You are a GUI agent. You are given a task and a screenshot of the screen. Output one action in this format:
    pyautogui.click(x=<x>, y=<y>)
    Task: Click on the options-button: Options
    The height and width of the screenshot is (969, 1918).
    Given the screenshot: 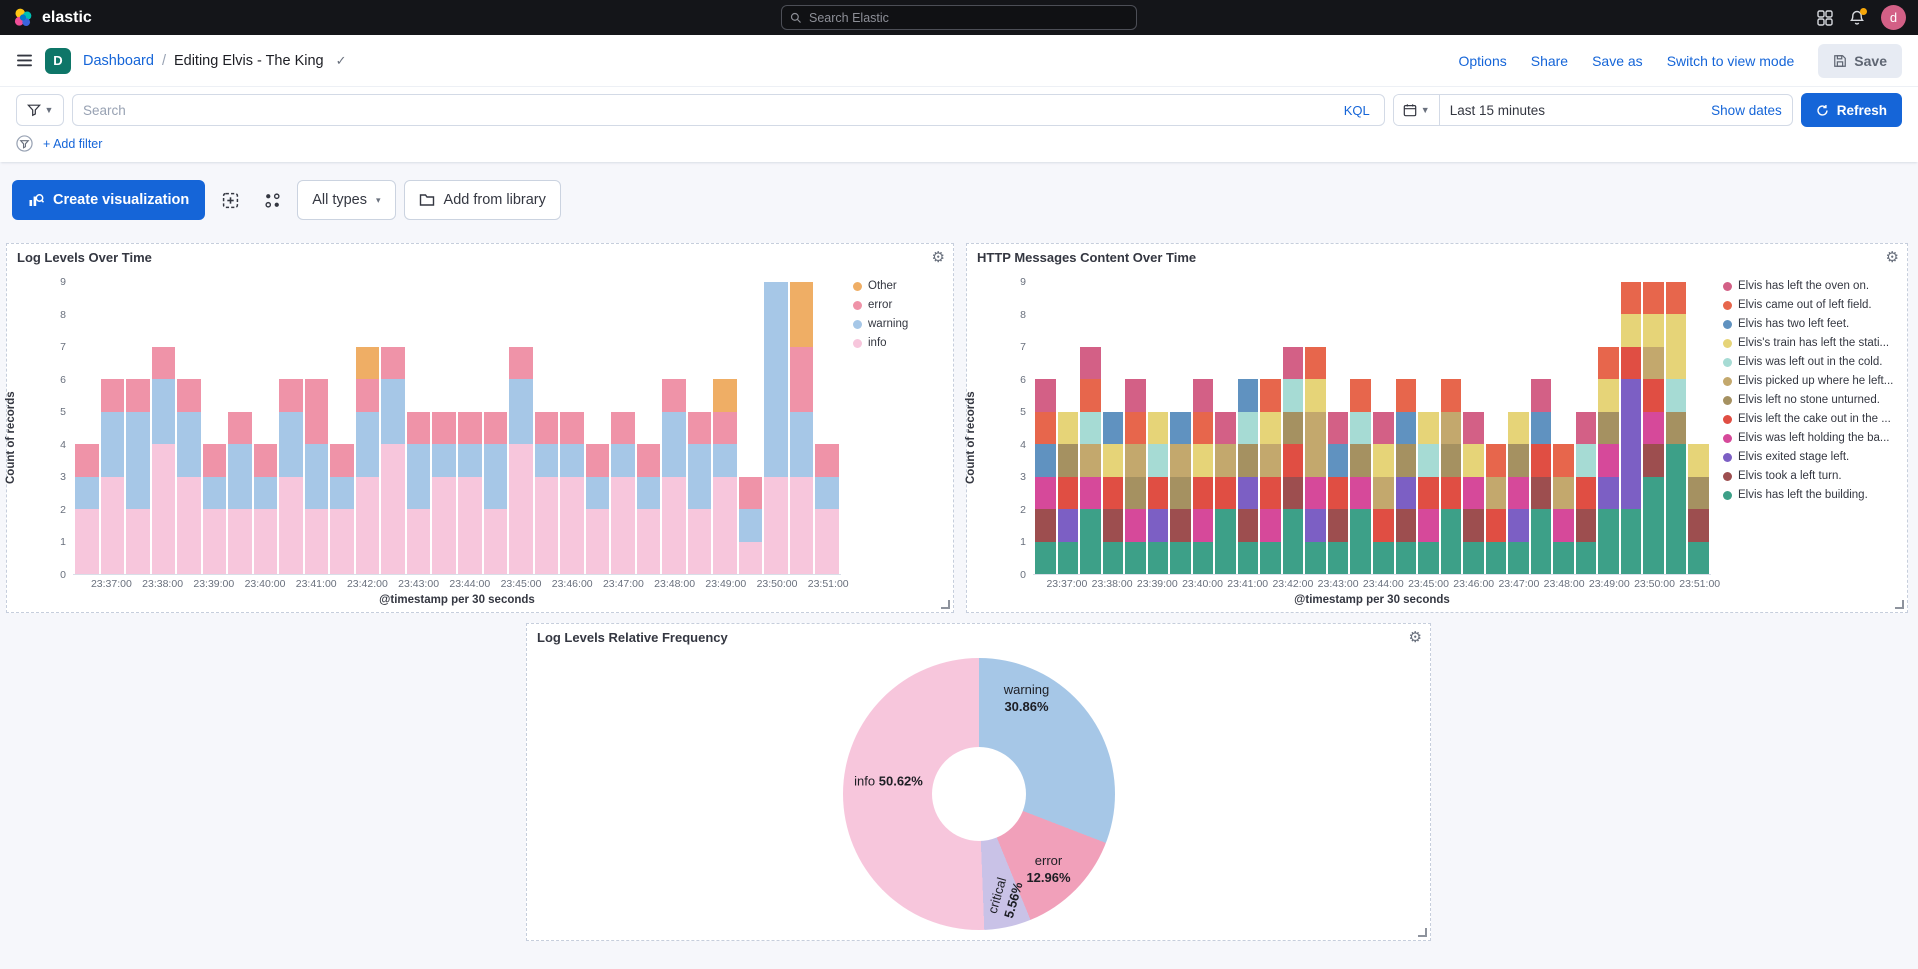 What is the action you would take?
    pyautogui.click(x=1482, y=60)
    